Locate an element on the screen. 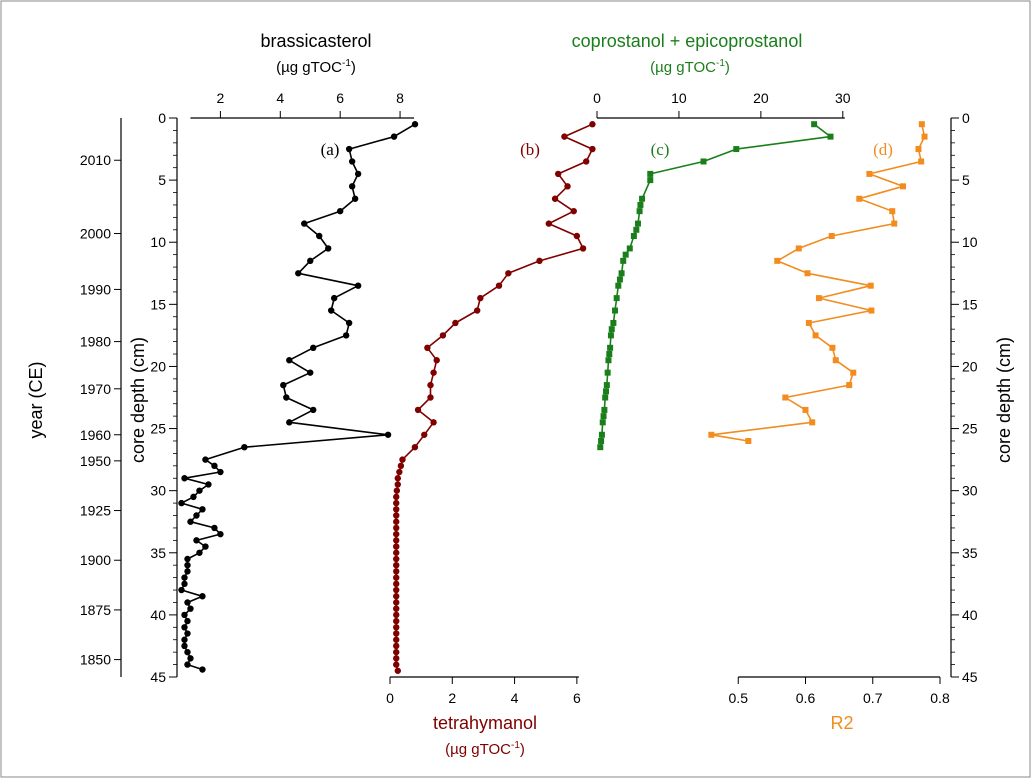 The width and height of the screenshot is (1031, 778). year-tick-label-1990: 1990 is located at coordinates (95, 289).